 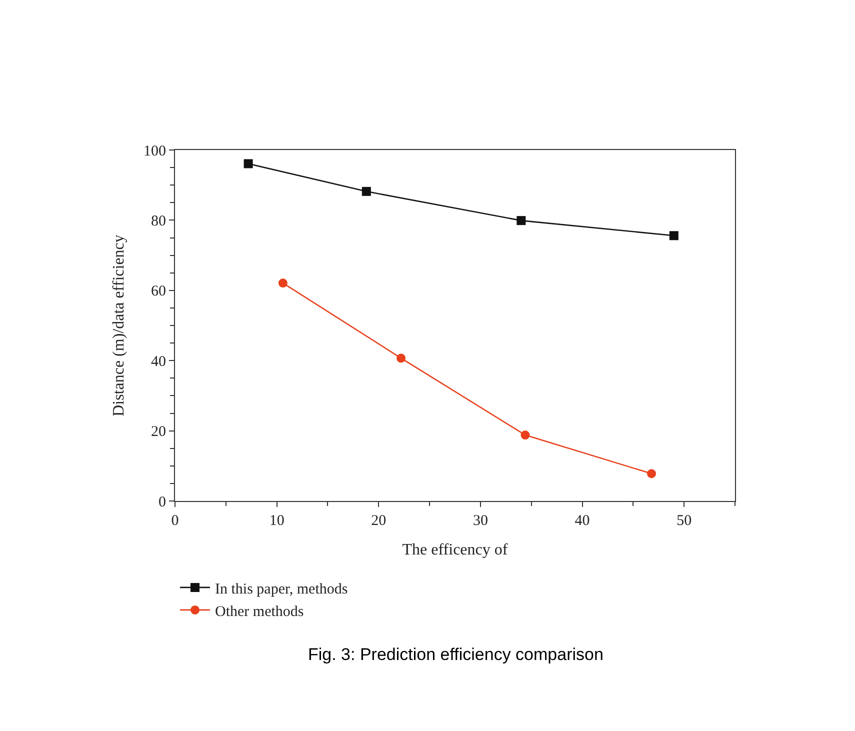 I want to click on legend-label: In this paper, methods, so click(x=281, y=589).